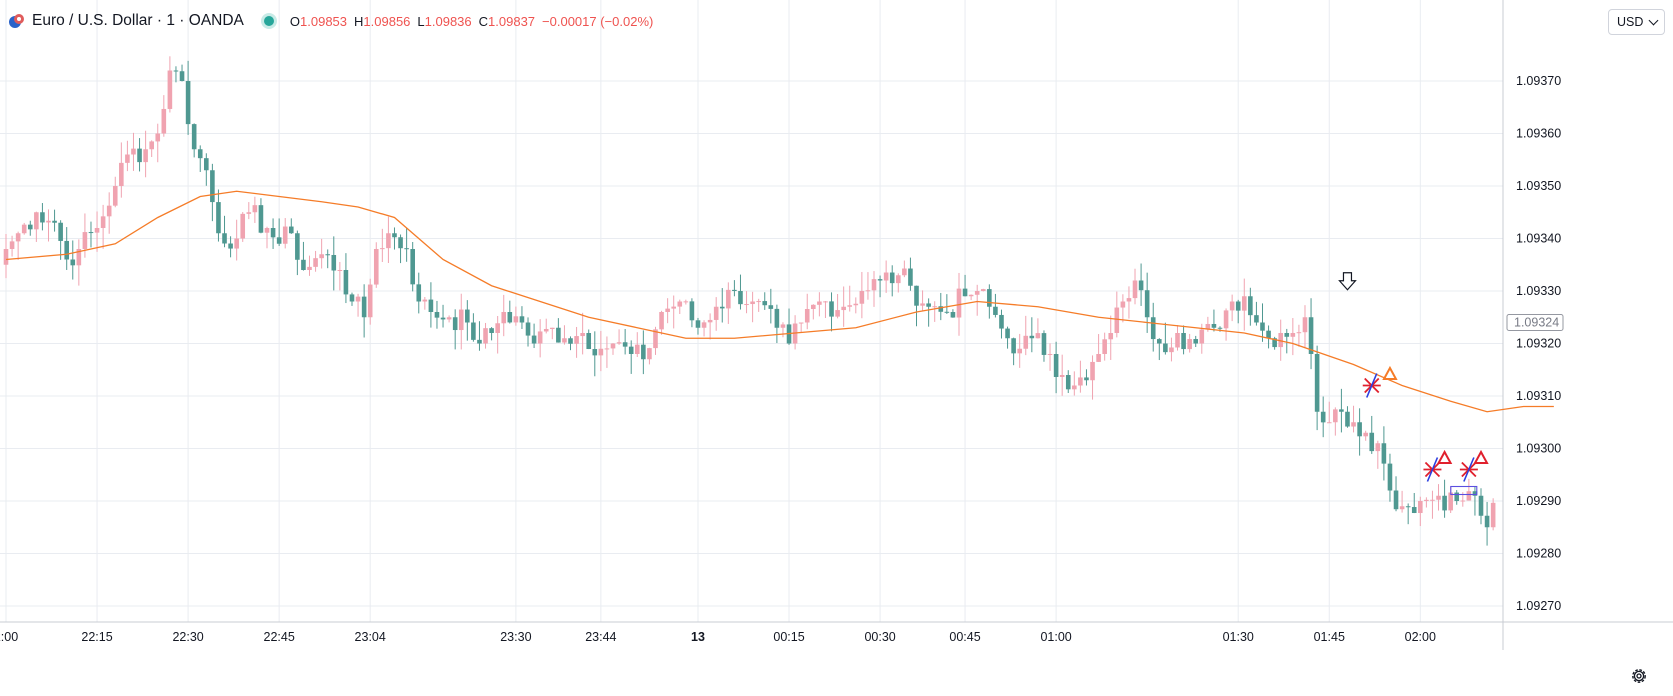  I want to click on high-value: 1.09856, so click(387, 21).